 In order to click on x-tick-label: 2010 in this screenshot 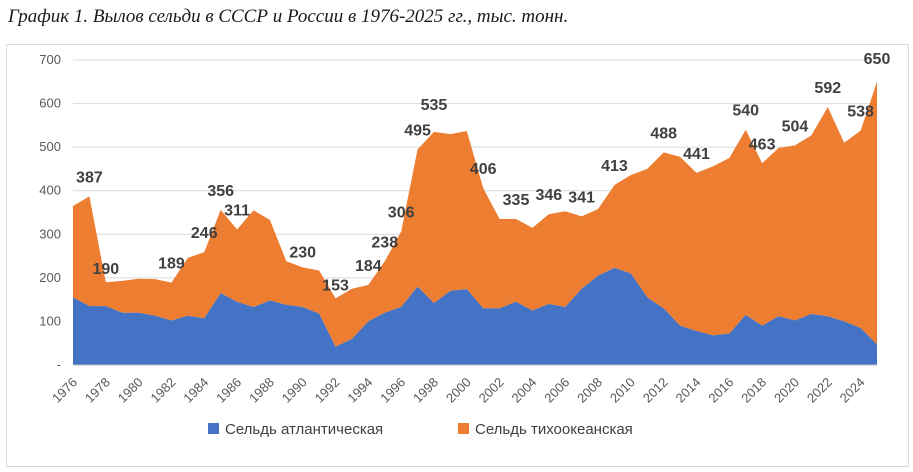, I will do `click(622, 390)`.